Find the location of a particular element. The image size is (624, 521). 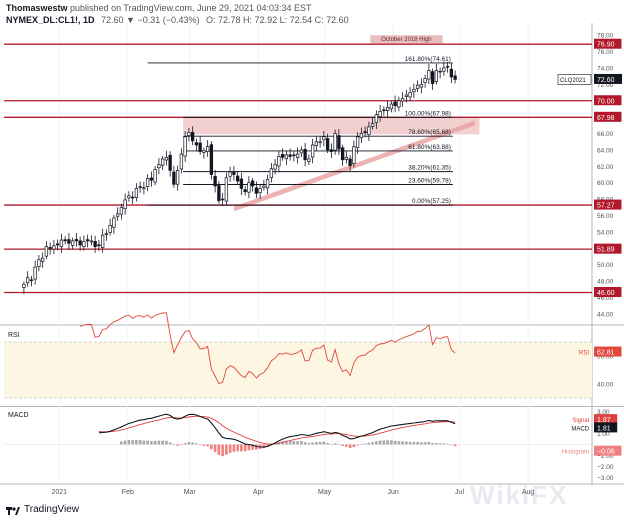

macd-last-label: 1.81 is located at coordinates (604, 428).